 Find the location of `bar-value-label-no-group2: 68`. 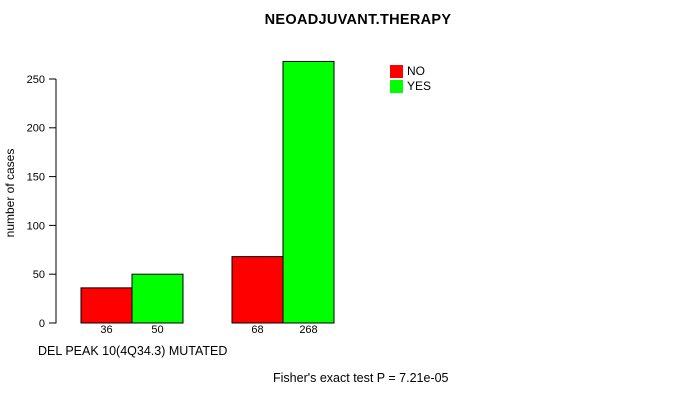

bar-value-label-no-group2: 68 is located at coordinates (257, 330).